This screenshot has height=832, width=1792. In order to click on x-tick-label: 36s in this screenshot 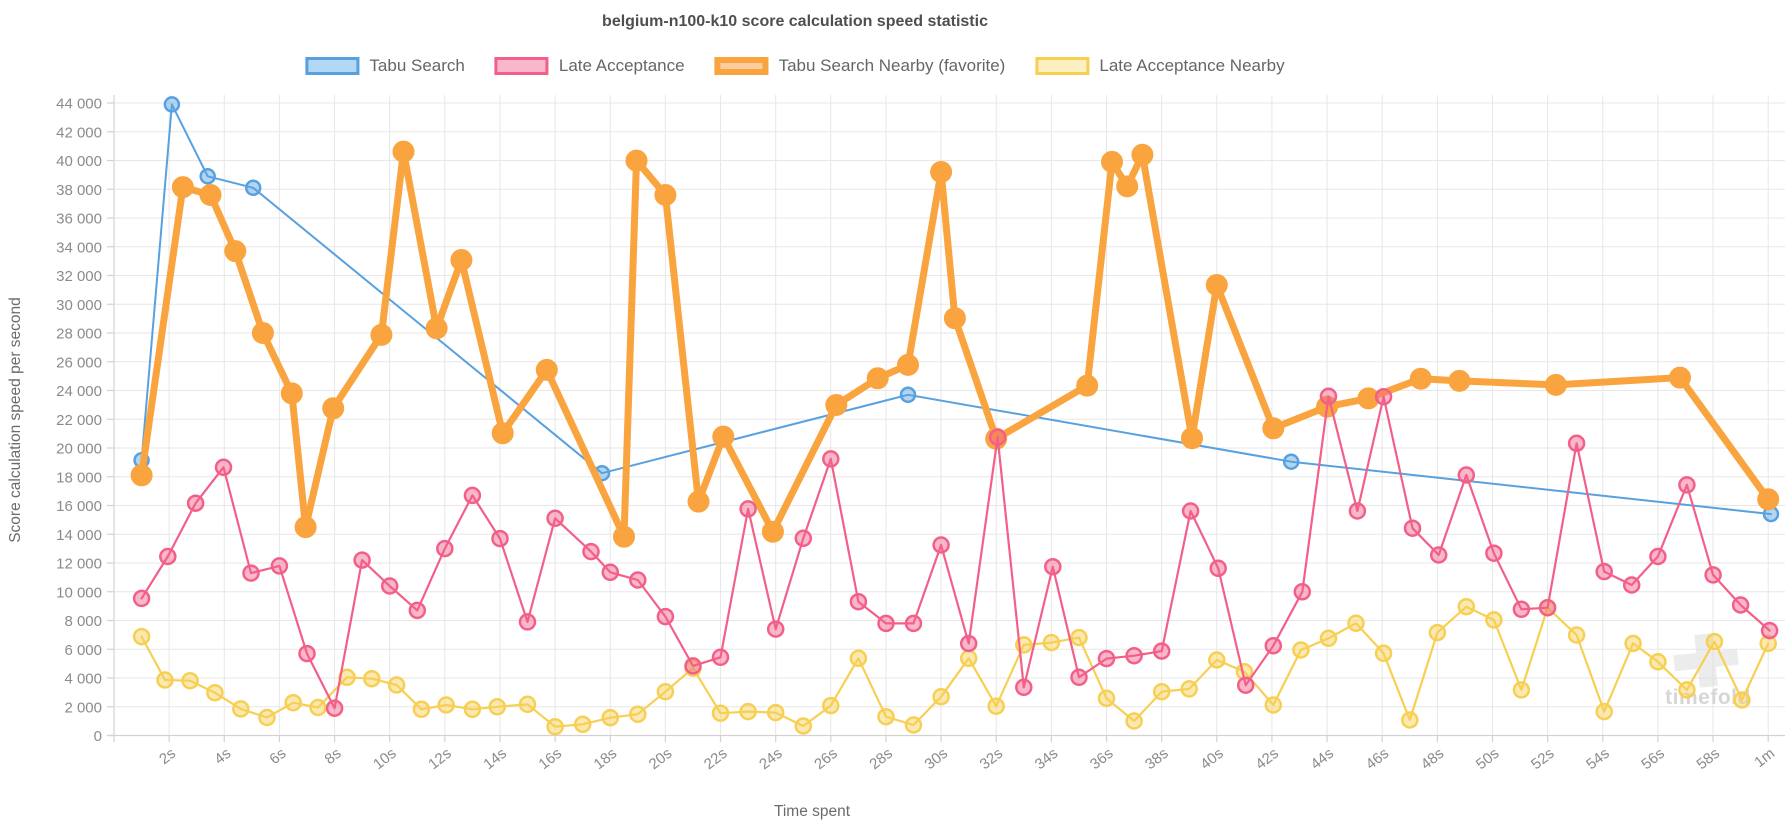, I will do `click(1102, 759)`.